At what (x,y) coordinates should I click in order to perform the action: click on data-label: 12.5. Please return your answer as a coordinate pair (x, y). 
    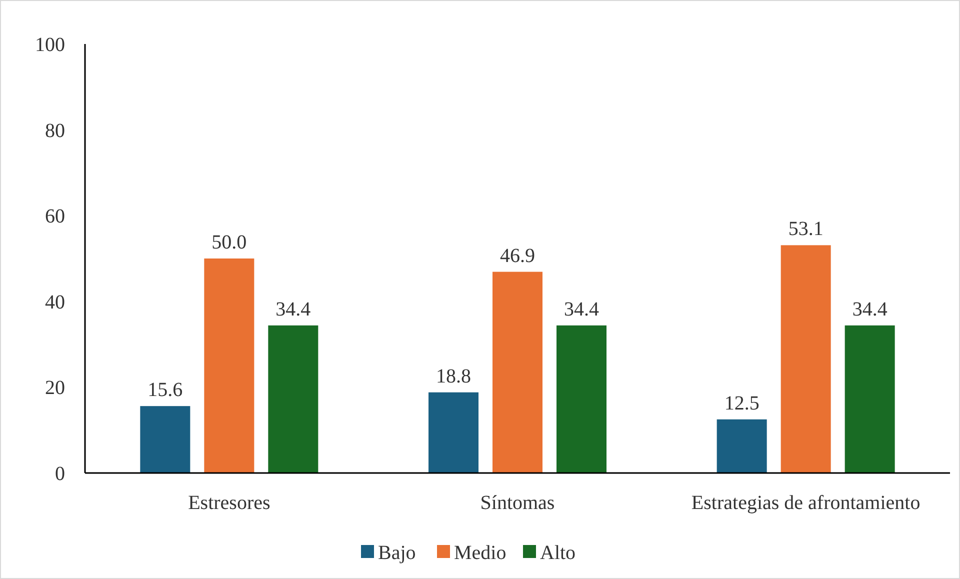
    Looking at the image, I should click on (742, 403).